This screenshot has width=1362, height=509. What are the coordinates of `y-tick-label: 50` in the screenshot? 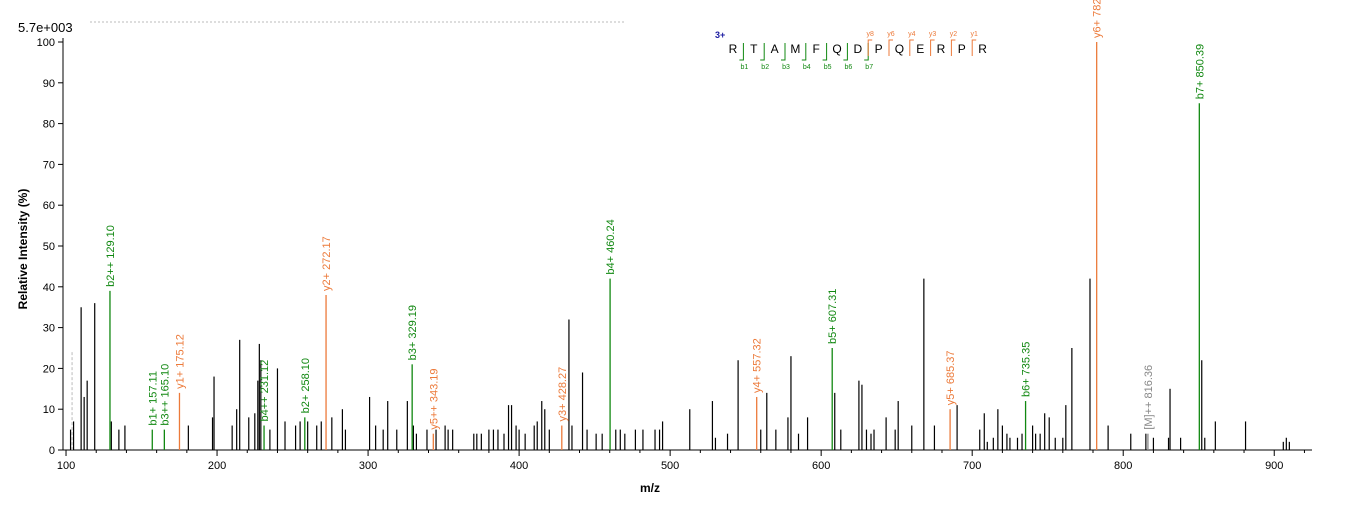 It's located at (49, 247).